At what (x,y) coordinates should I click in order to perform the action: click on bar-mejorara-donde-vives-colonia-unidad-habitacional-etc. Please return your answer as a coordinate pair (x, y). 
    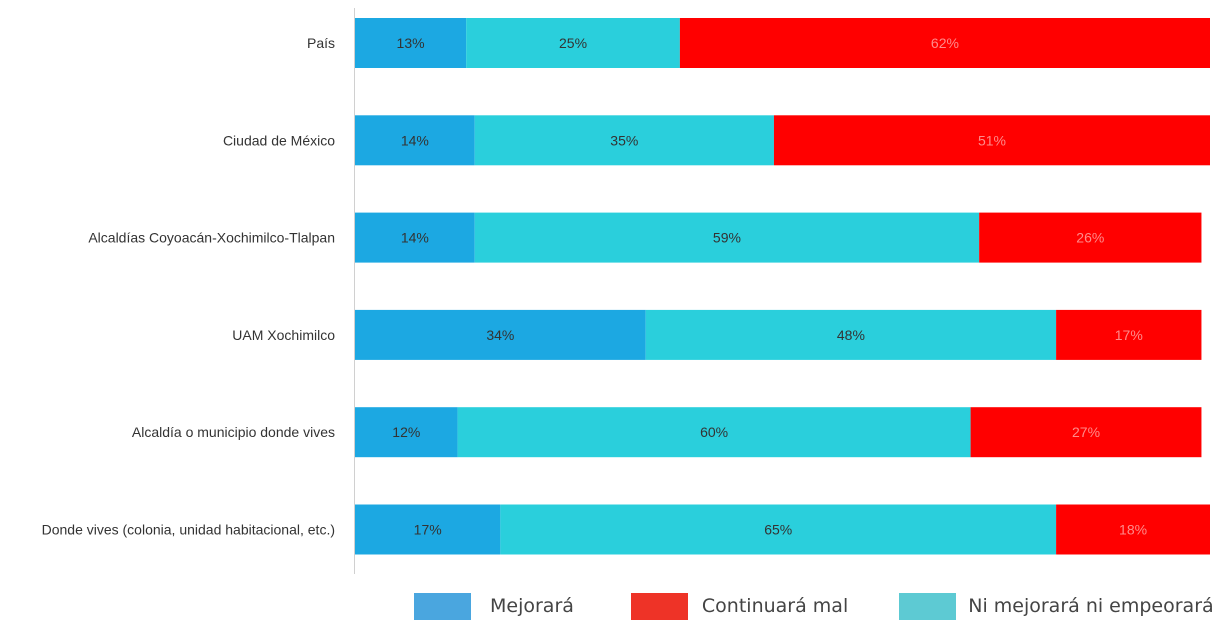
    Looking at the image, I should click on (428, 529).